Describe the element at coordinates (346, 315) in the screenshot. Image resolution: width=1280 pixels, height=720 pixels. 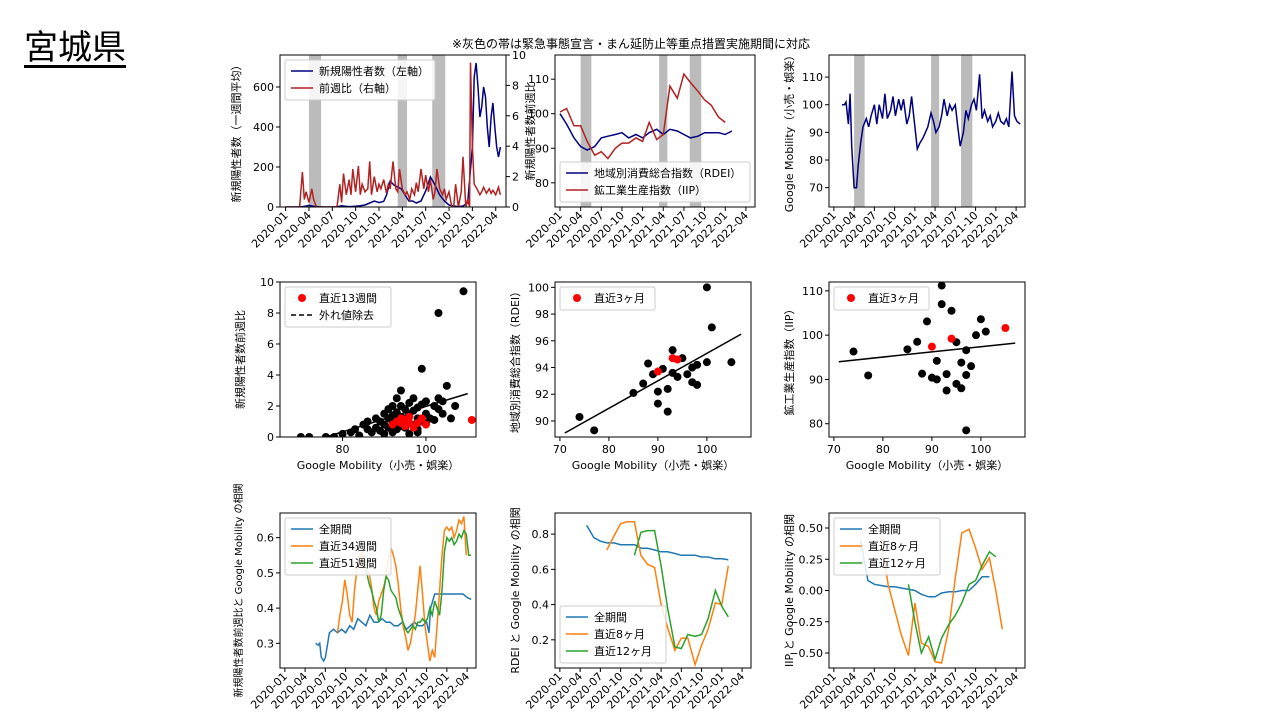
I see `legend-label: 外れ値除去` at that location.